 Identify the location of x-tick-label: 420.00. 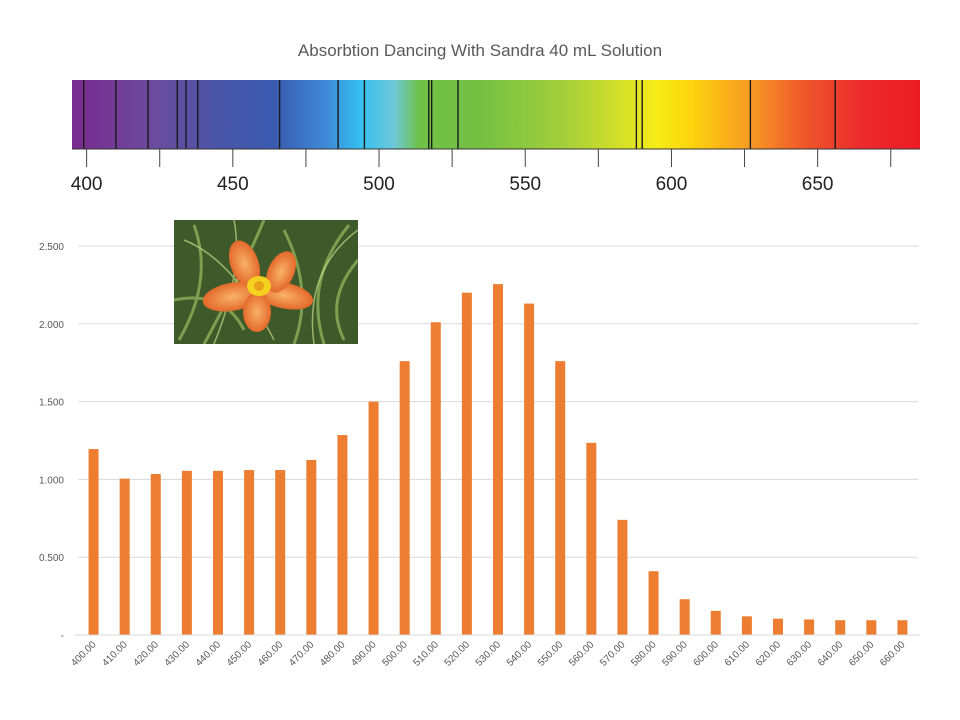
(146, 654).